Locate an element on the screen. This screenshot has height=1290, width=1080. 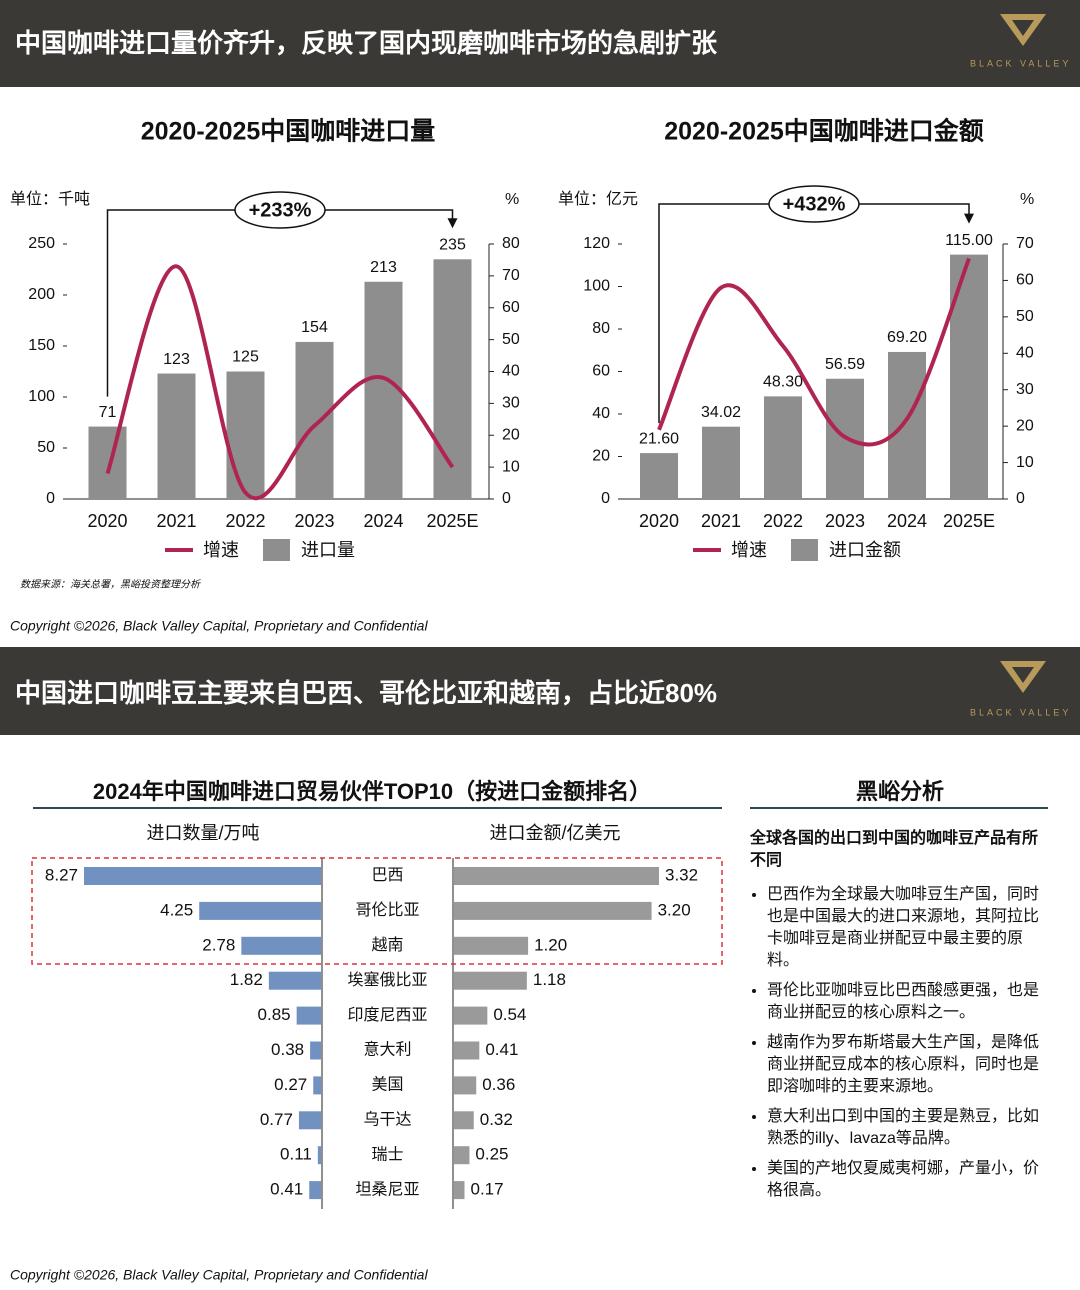
annotation-label: +233% is located at coordinates (280, 210).